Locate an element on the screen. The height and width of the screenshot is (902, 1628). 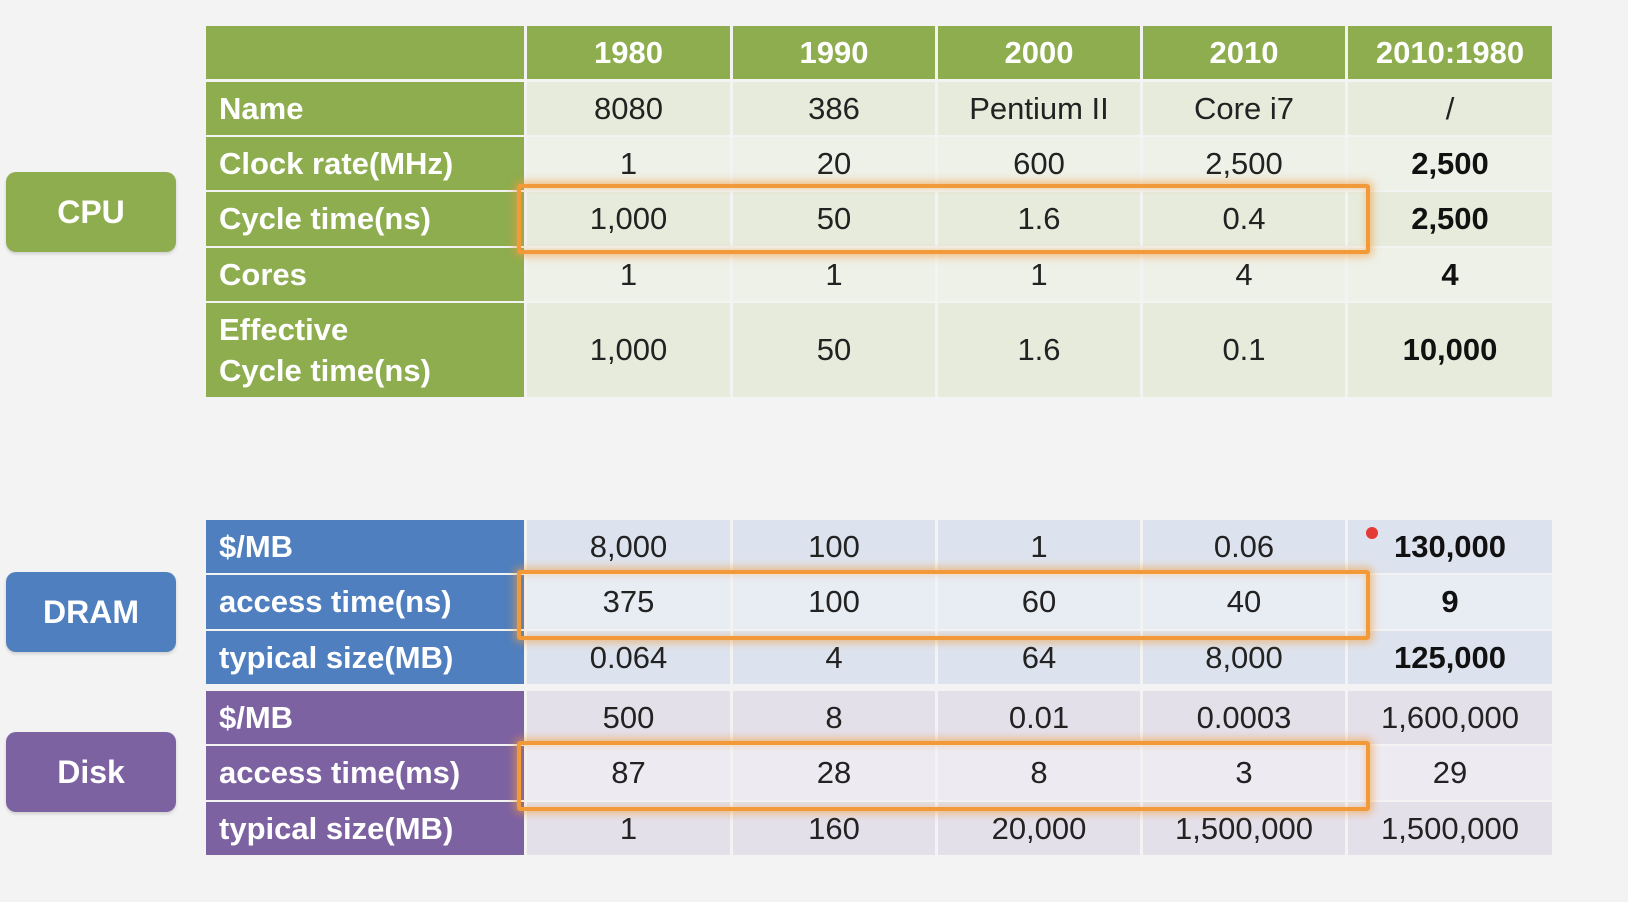
table-cell: 0.064 is located at coordinates (630, 657).